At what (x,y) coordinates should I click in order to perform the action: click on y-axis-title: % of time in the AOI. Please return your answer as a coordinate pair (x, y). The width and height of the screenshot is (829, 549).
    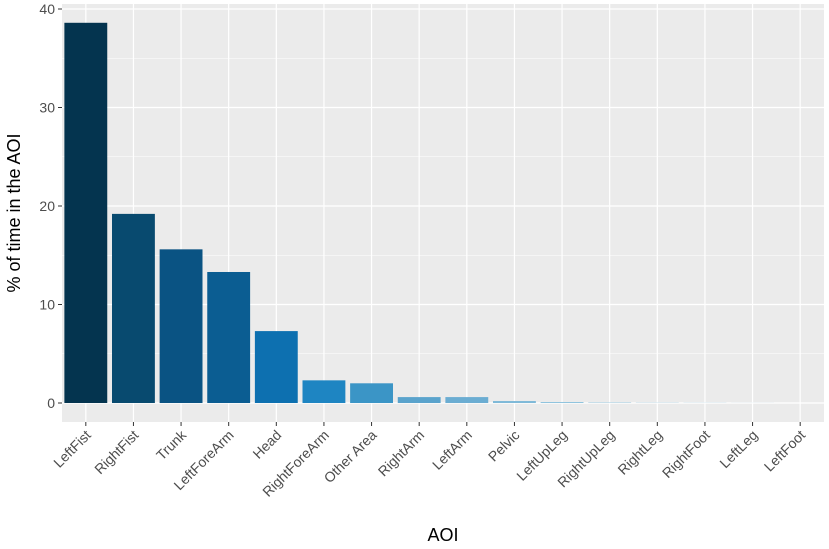
    Looking at the image, I should click on (14, 212).